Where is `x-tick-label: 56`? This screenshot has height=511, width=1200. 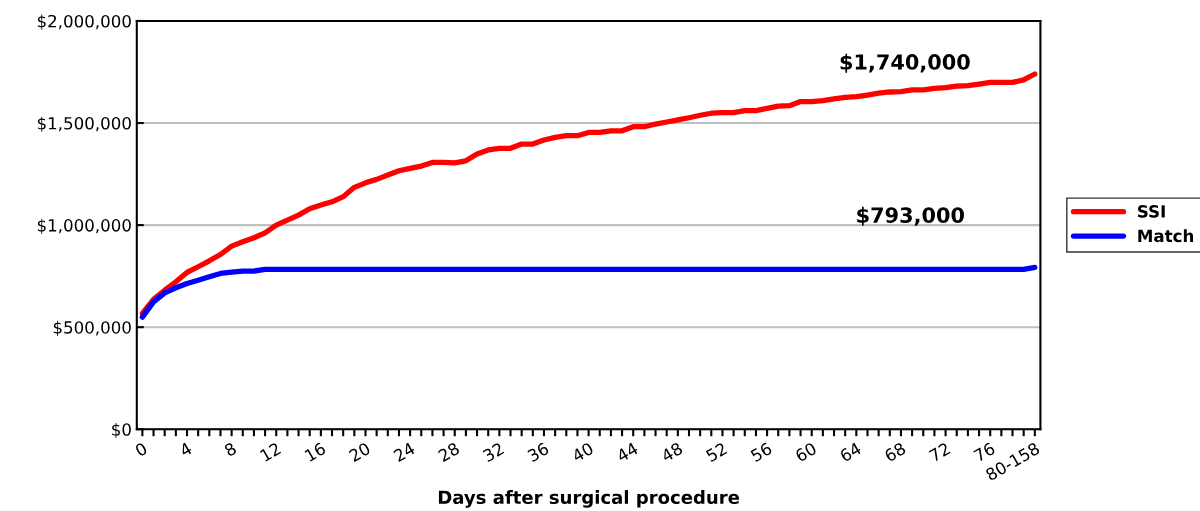 x-tick-label: 56 is located at coordinates (761, 452).